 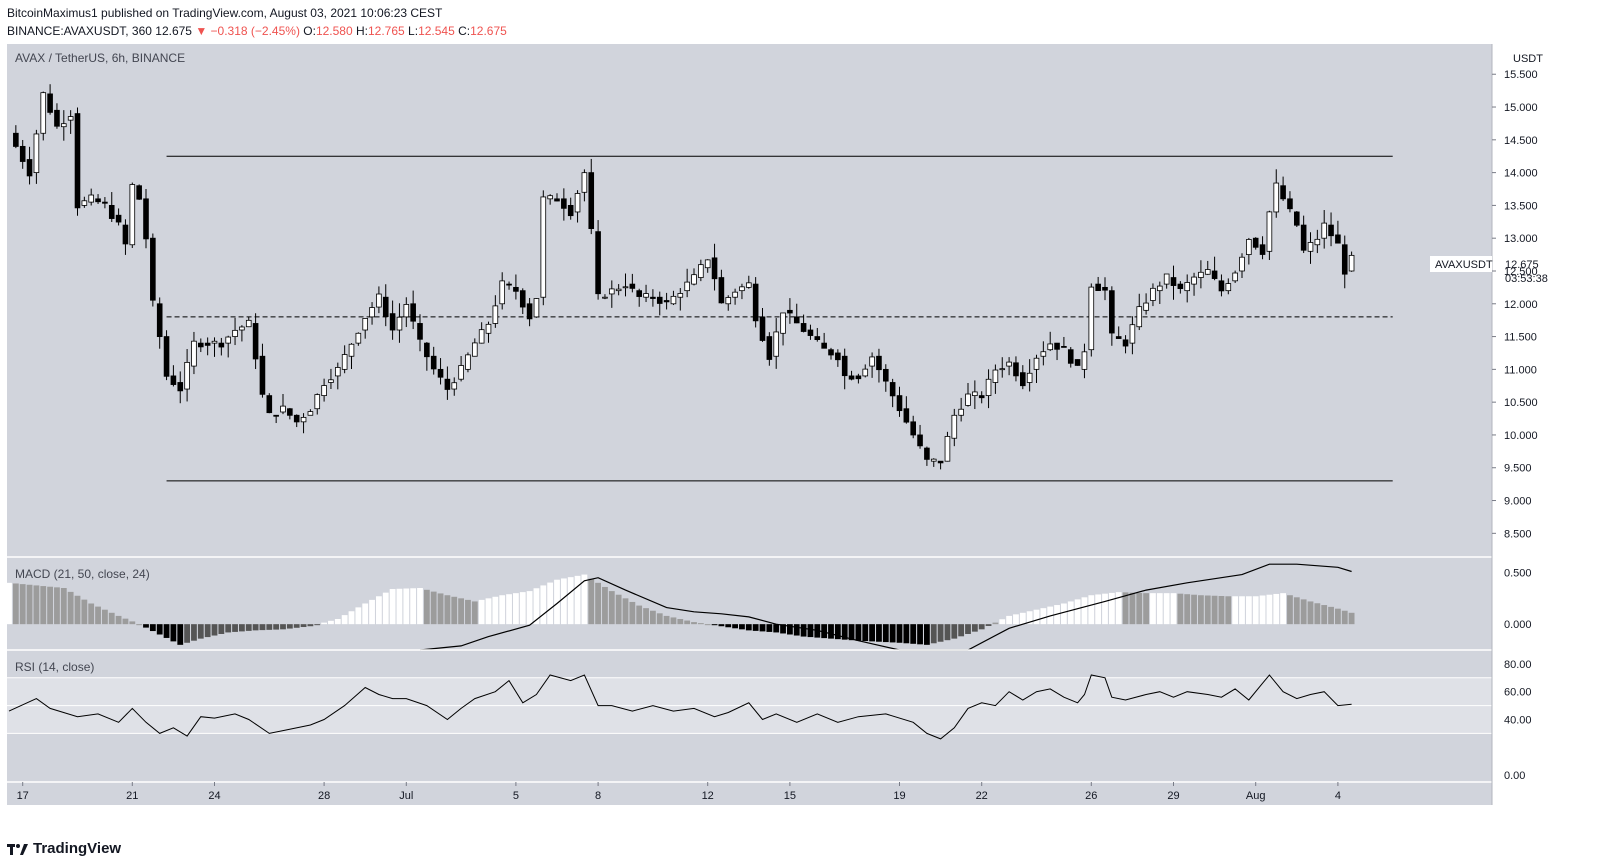 What do you see at coordinates (1518, 625) in the screenshot?
I see `macd-tick-label: 0.000` at bounding box center [1518, 625].